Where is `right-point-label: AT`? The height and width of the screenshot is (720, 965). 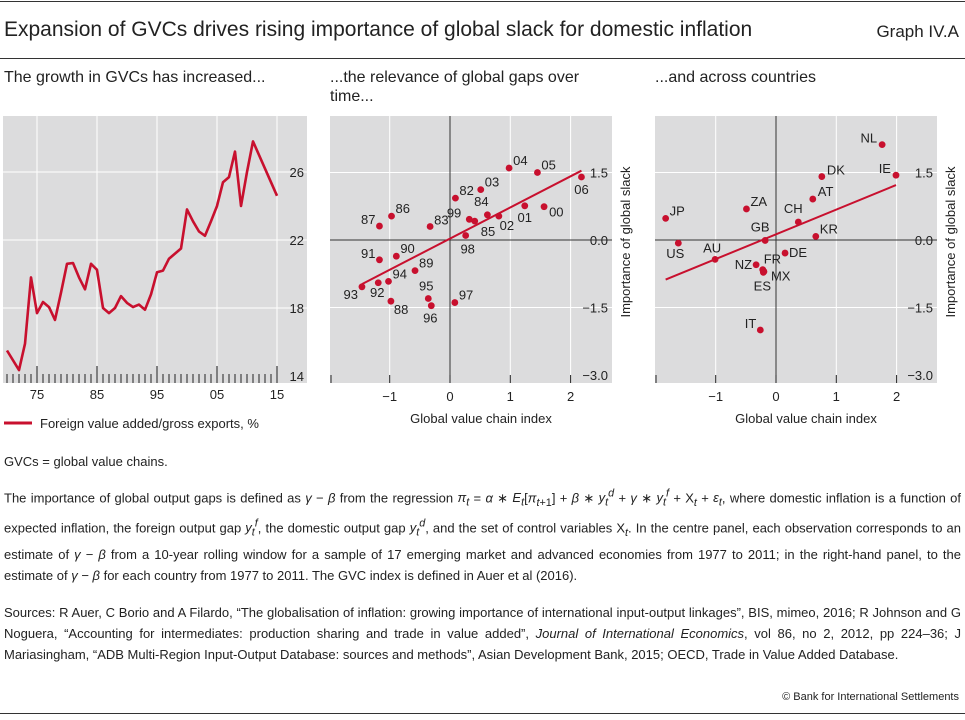
right-point-label: AT is located at coordinates (826, 191).